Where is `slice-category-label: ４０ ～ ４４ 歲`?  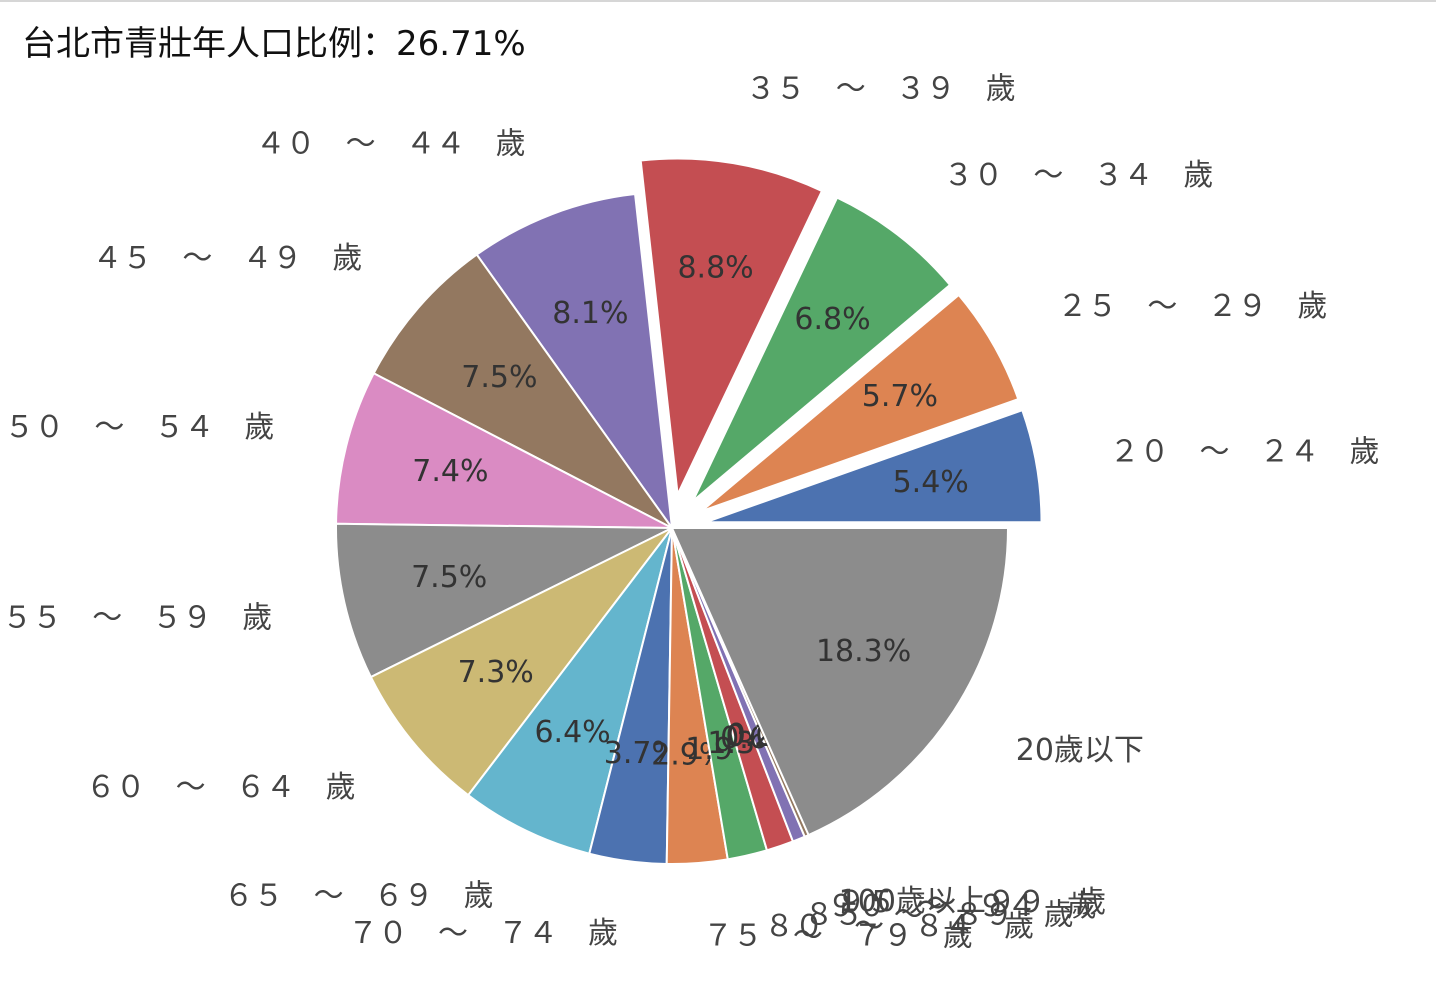
slice-category-label: ４０ ～ ４４ 歲 is located at coordinates (391, 144).